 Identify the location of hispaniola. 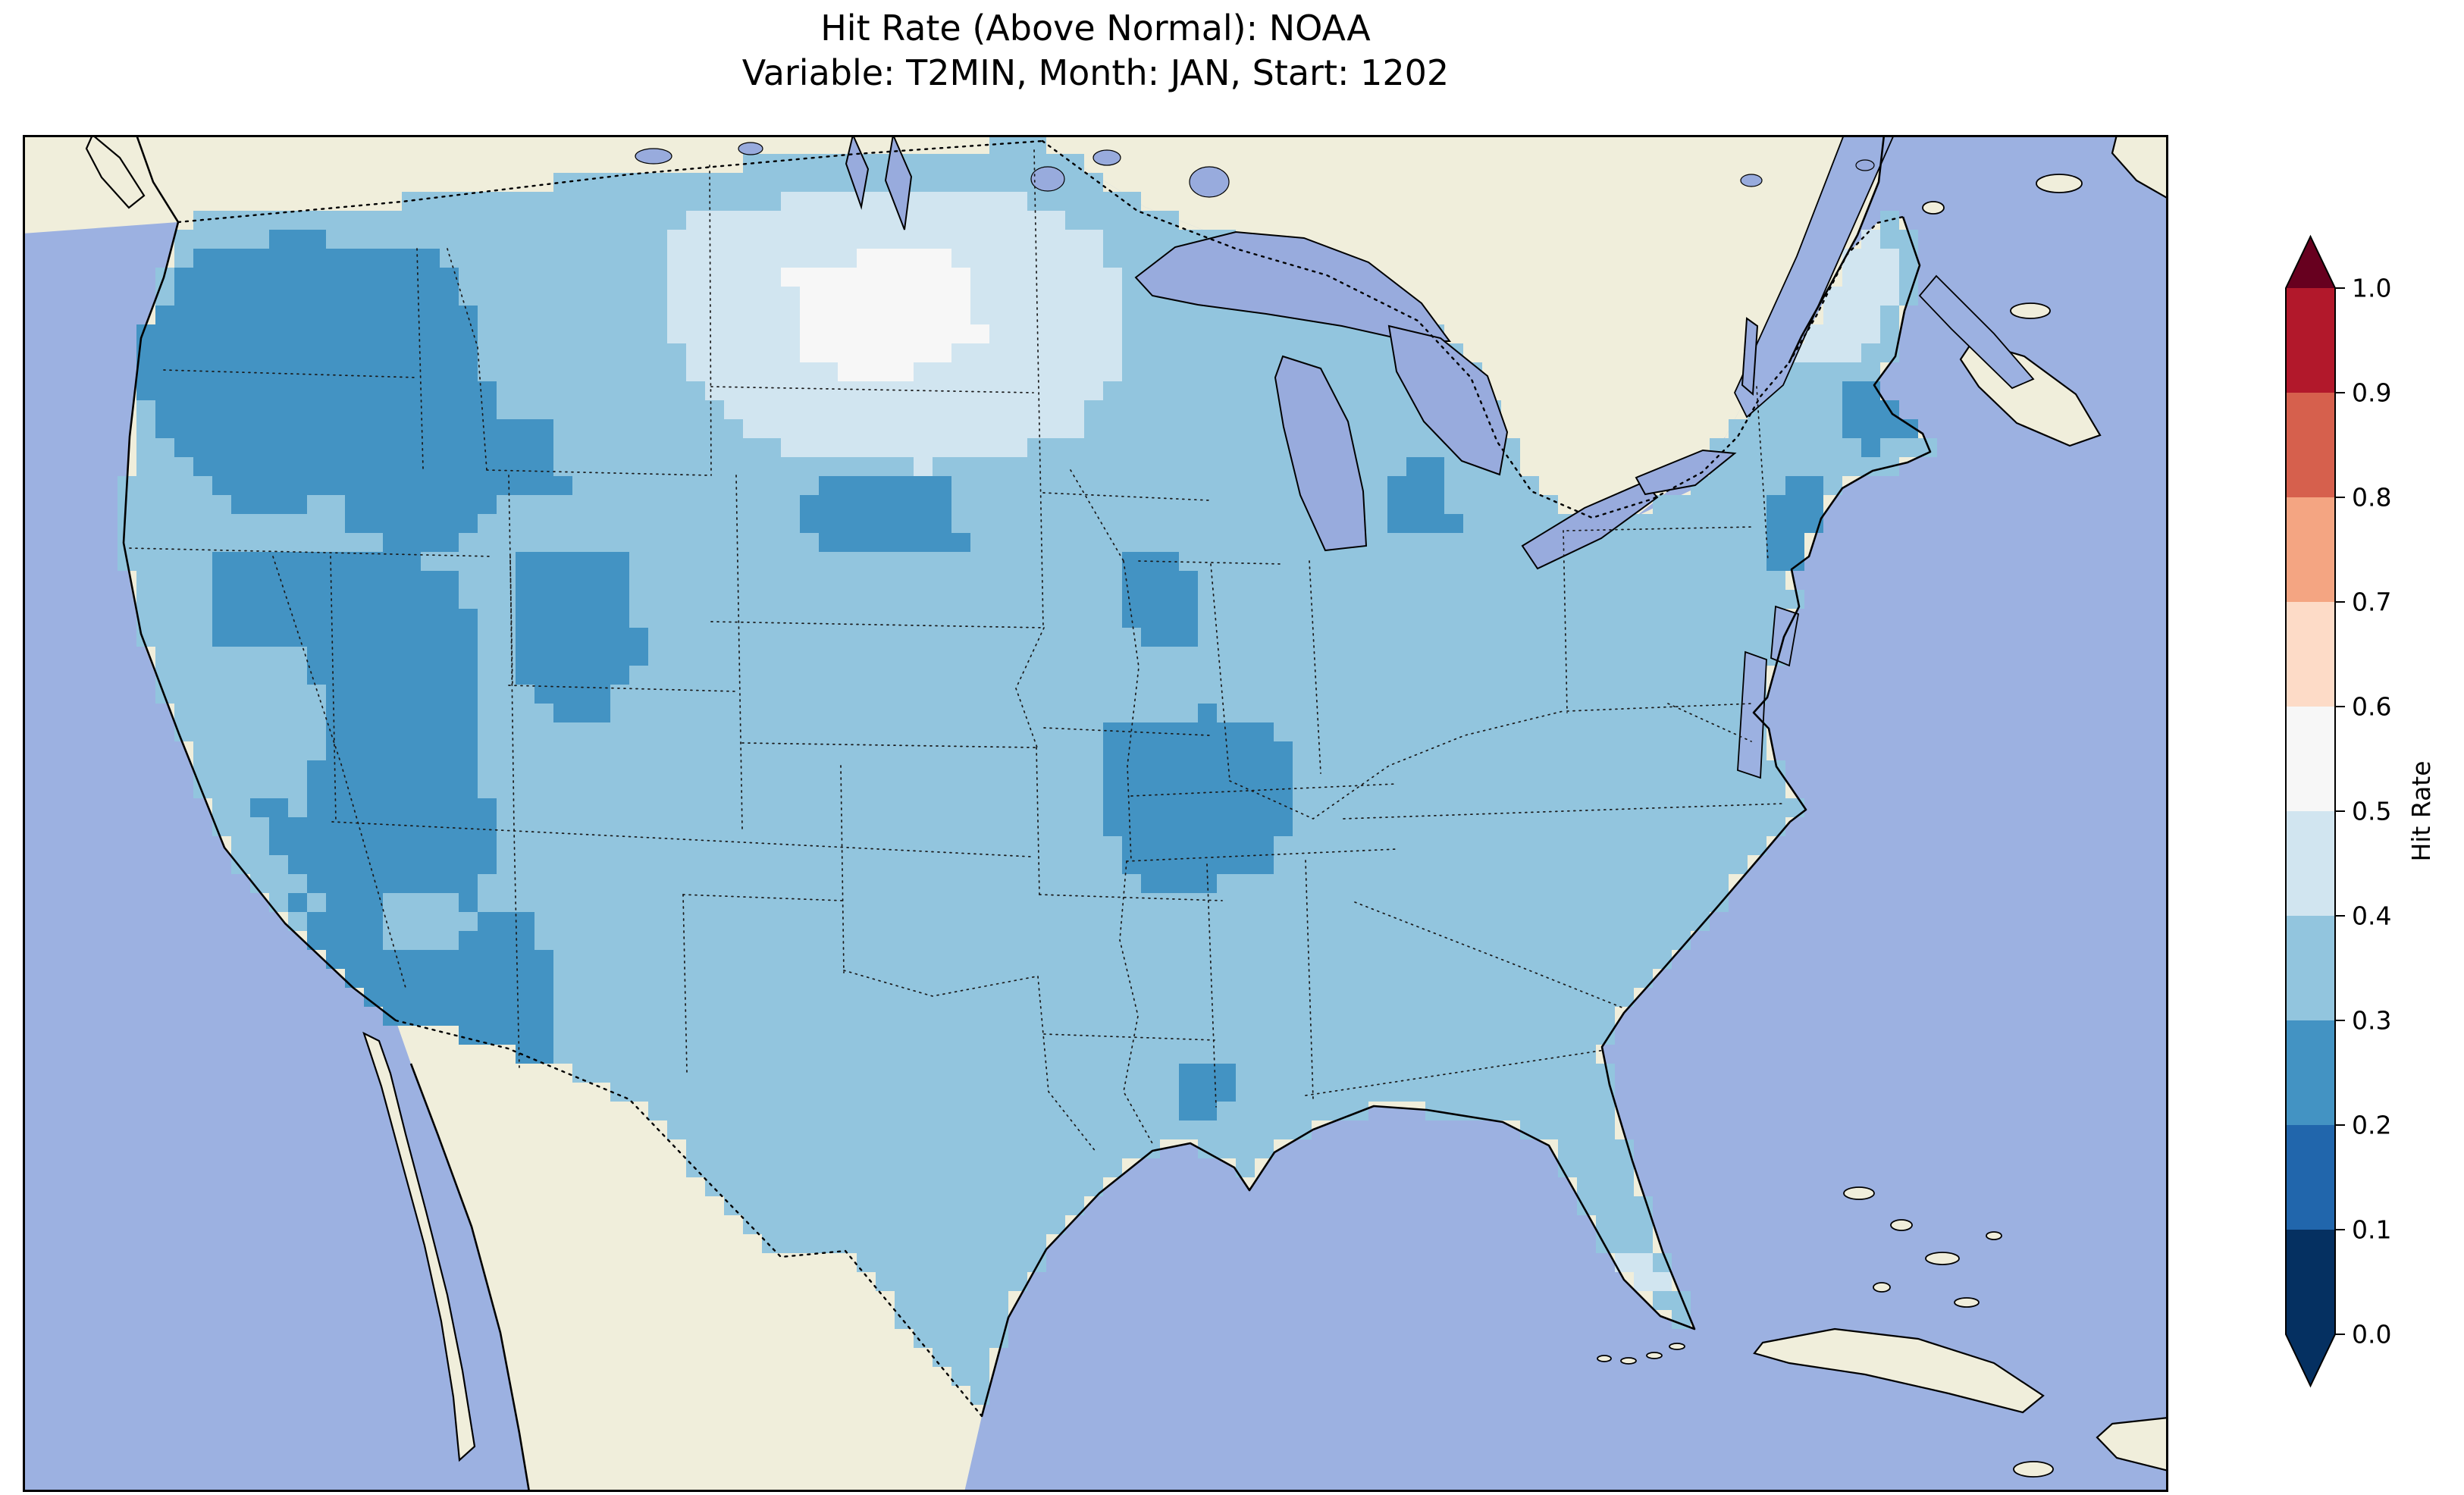
(2133, 1444).